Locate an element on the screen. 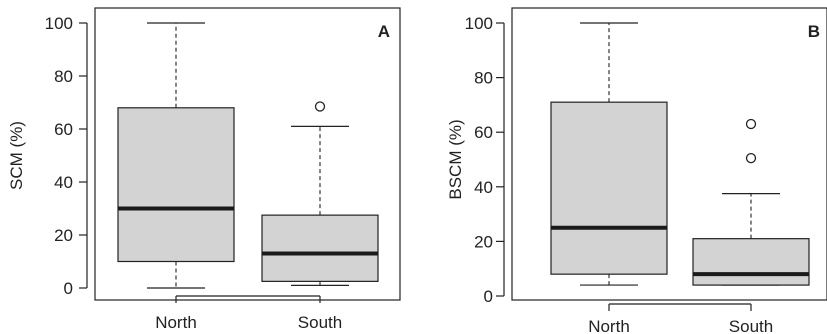  y-axis-title: SCM (%) is located at coordinates (16, 155).